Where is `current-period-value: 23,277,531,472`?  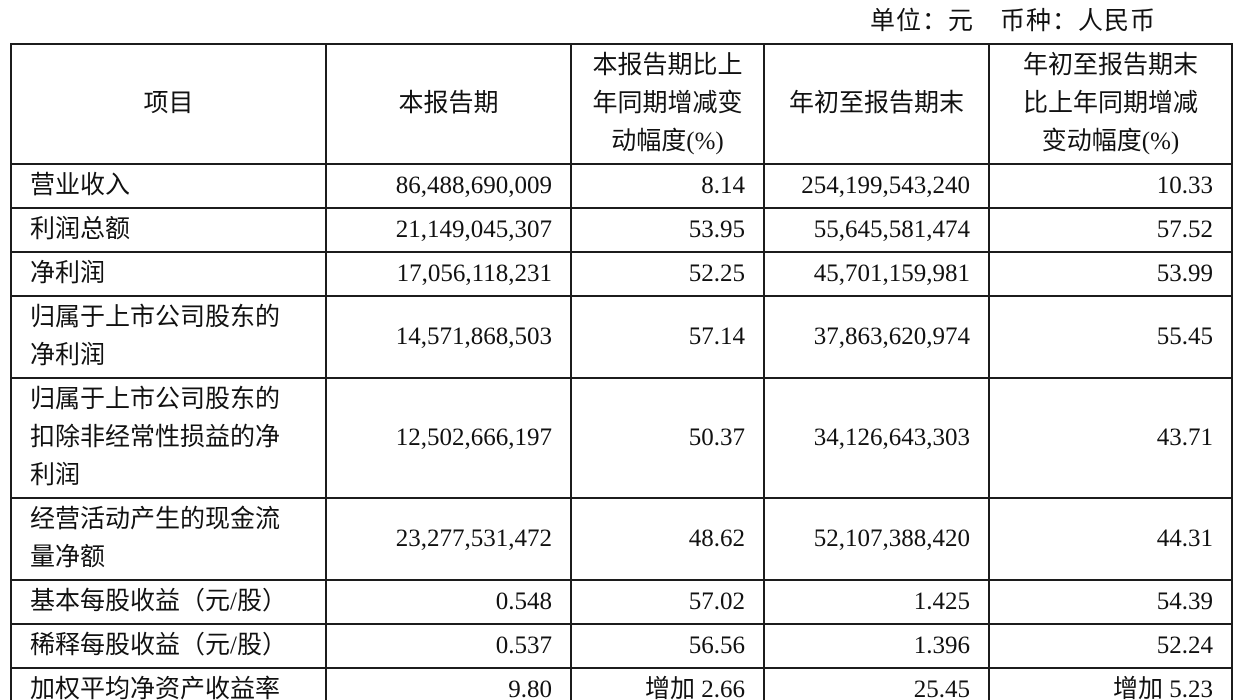 current-period-value: 23,277,531,472 is located at coordinates (448, 539).